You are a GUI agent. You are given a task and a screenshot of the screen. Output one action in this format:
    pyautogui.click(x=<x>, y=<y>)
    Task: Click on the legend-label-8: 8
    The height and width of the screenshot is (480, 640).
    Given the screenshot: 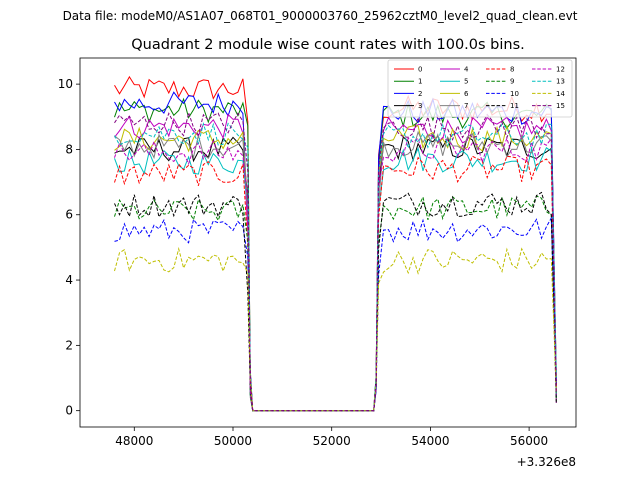 What is the action you would take?
    pyautogui.click(x=512, y=70)
    